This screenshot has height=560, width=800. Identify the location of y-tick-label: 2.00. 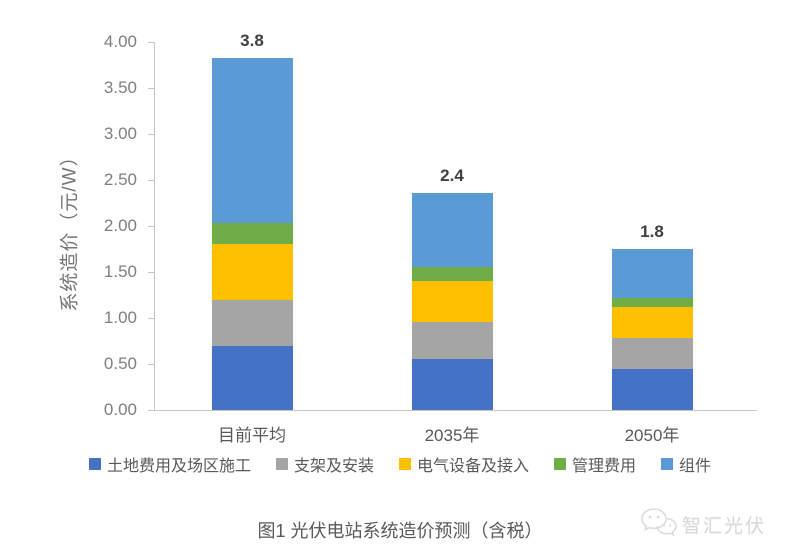
(120, 225).